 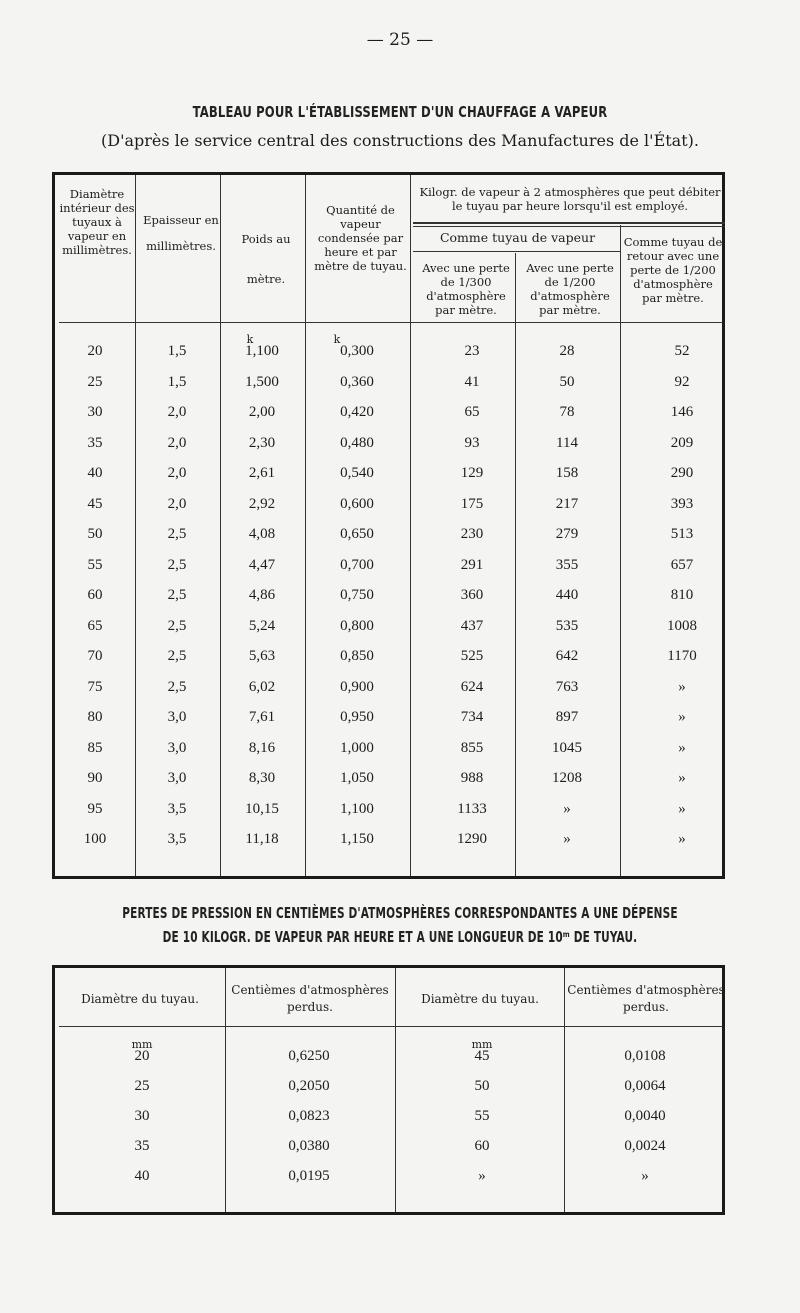 What do you see at coordinates (262, 534) in the screenshot?
I see `table-cell: 4,08` at bounding box center [262, 534].